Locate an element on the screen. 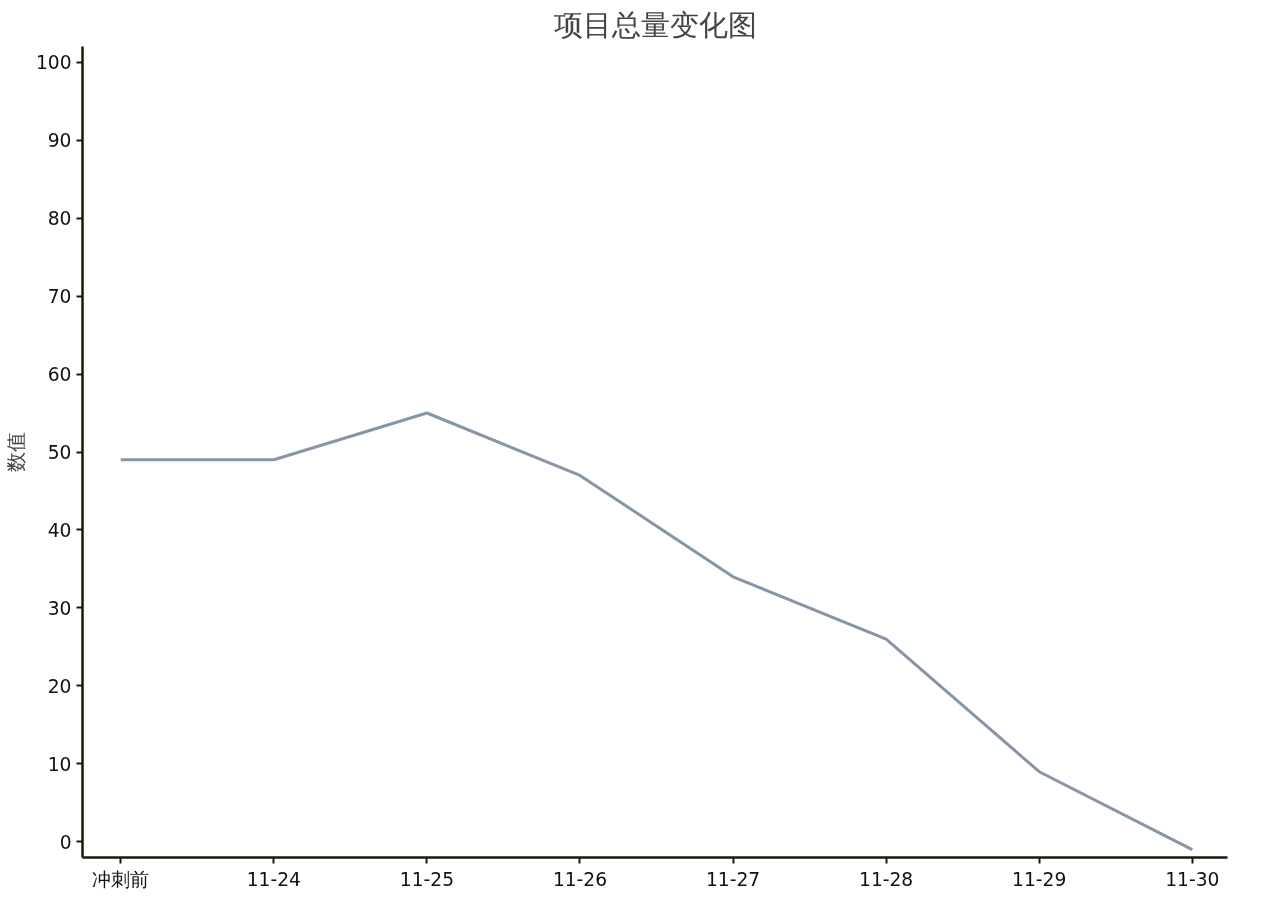 This screenshot has height=917, width=1282. y-tick-label: 70 is located at coordinates (59, 297).